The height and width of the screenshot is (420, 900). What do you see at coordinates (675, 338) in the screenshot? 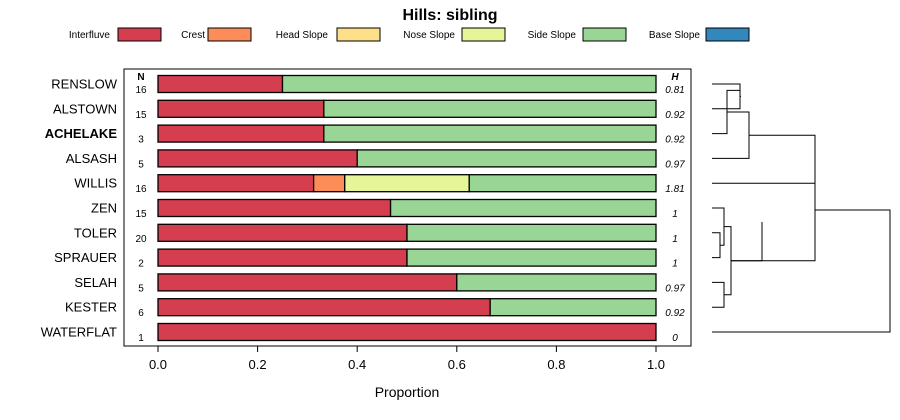
I see `row-h: 0` at bounding box center [675, 338].